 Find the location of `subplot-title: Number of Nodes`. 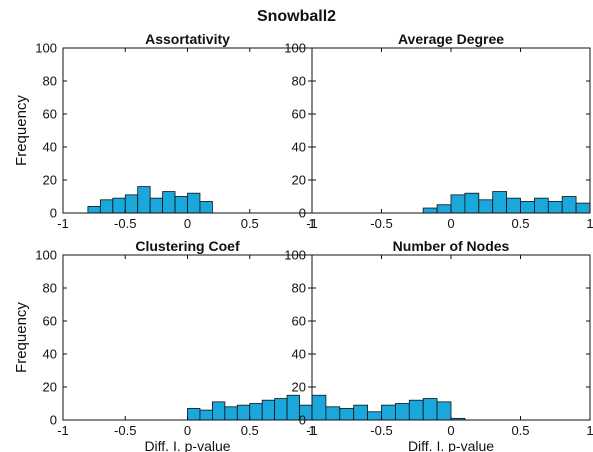

subplot-title: Number of Nodes is located at coordinates (451, 246).